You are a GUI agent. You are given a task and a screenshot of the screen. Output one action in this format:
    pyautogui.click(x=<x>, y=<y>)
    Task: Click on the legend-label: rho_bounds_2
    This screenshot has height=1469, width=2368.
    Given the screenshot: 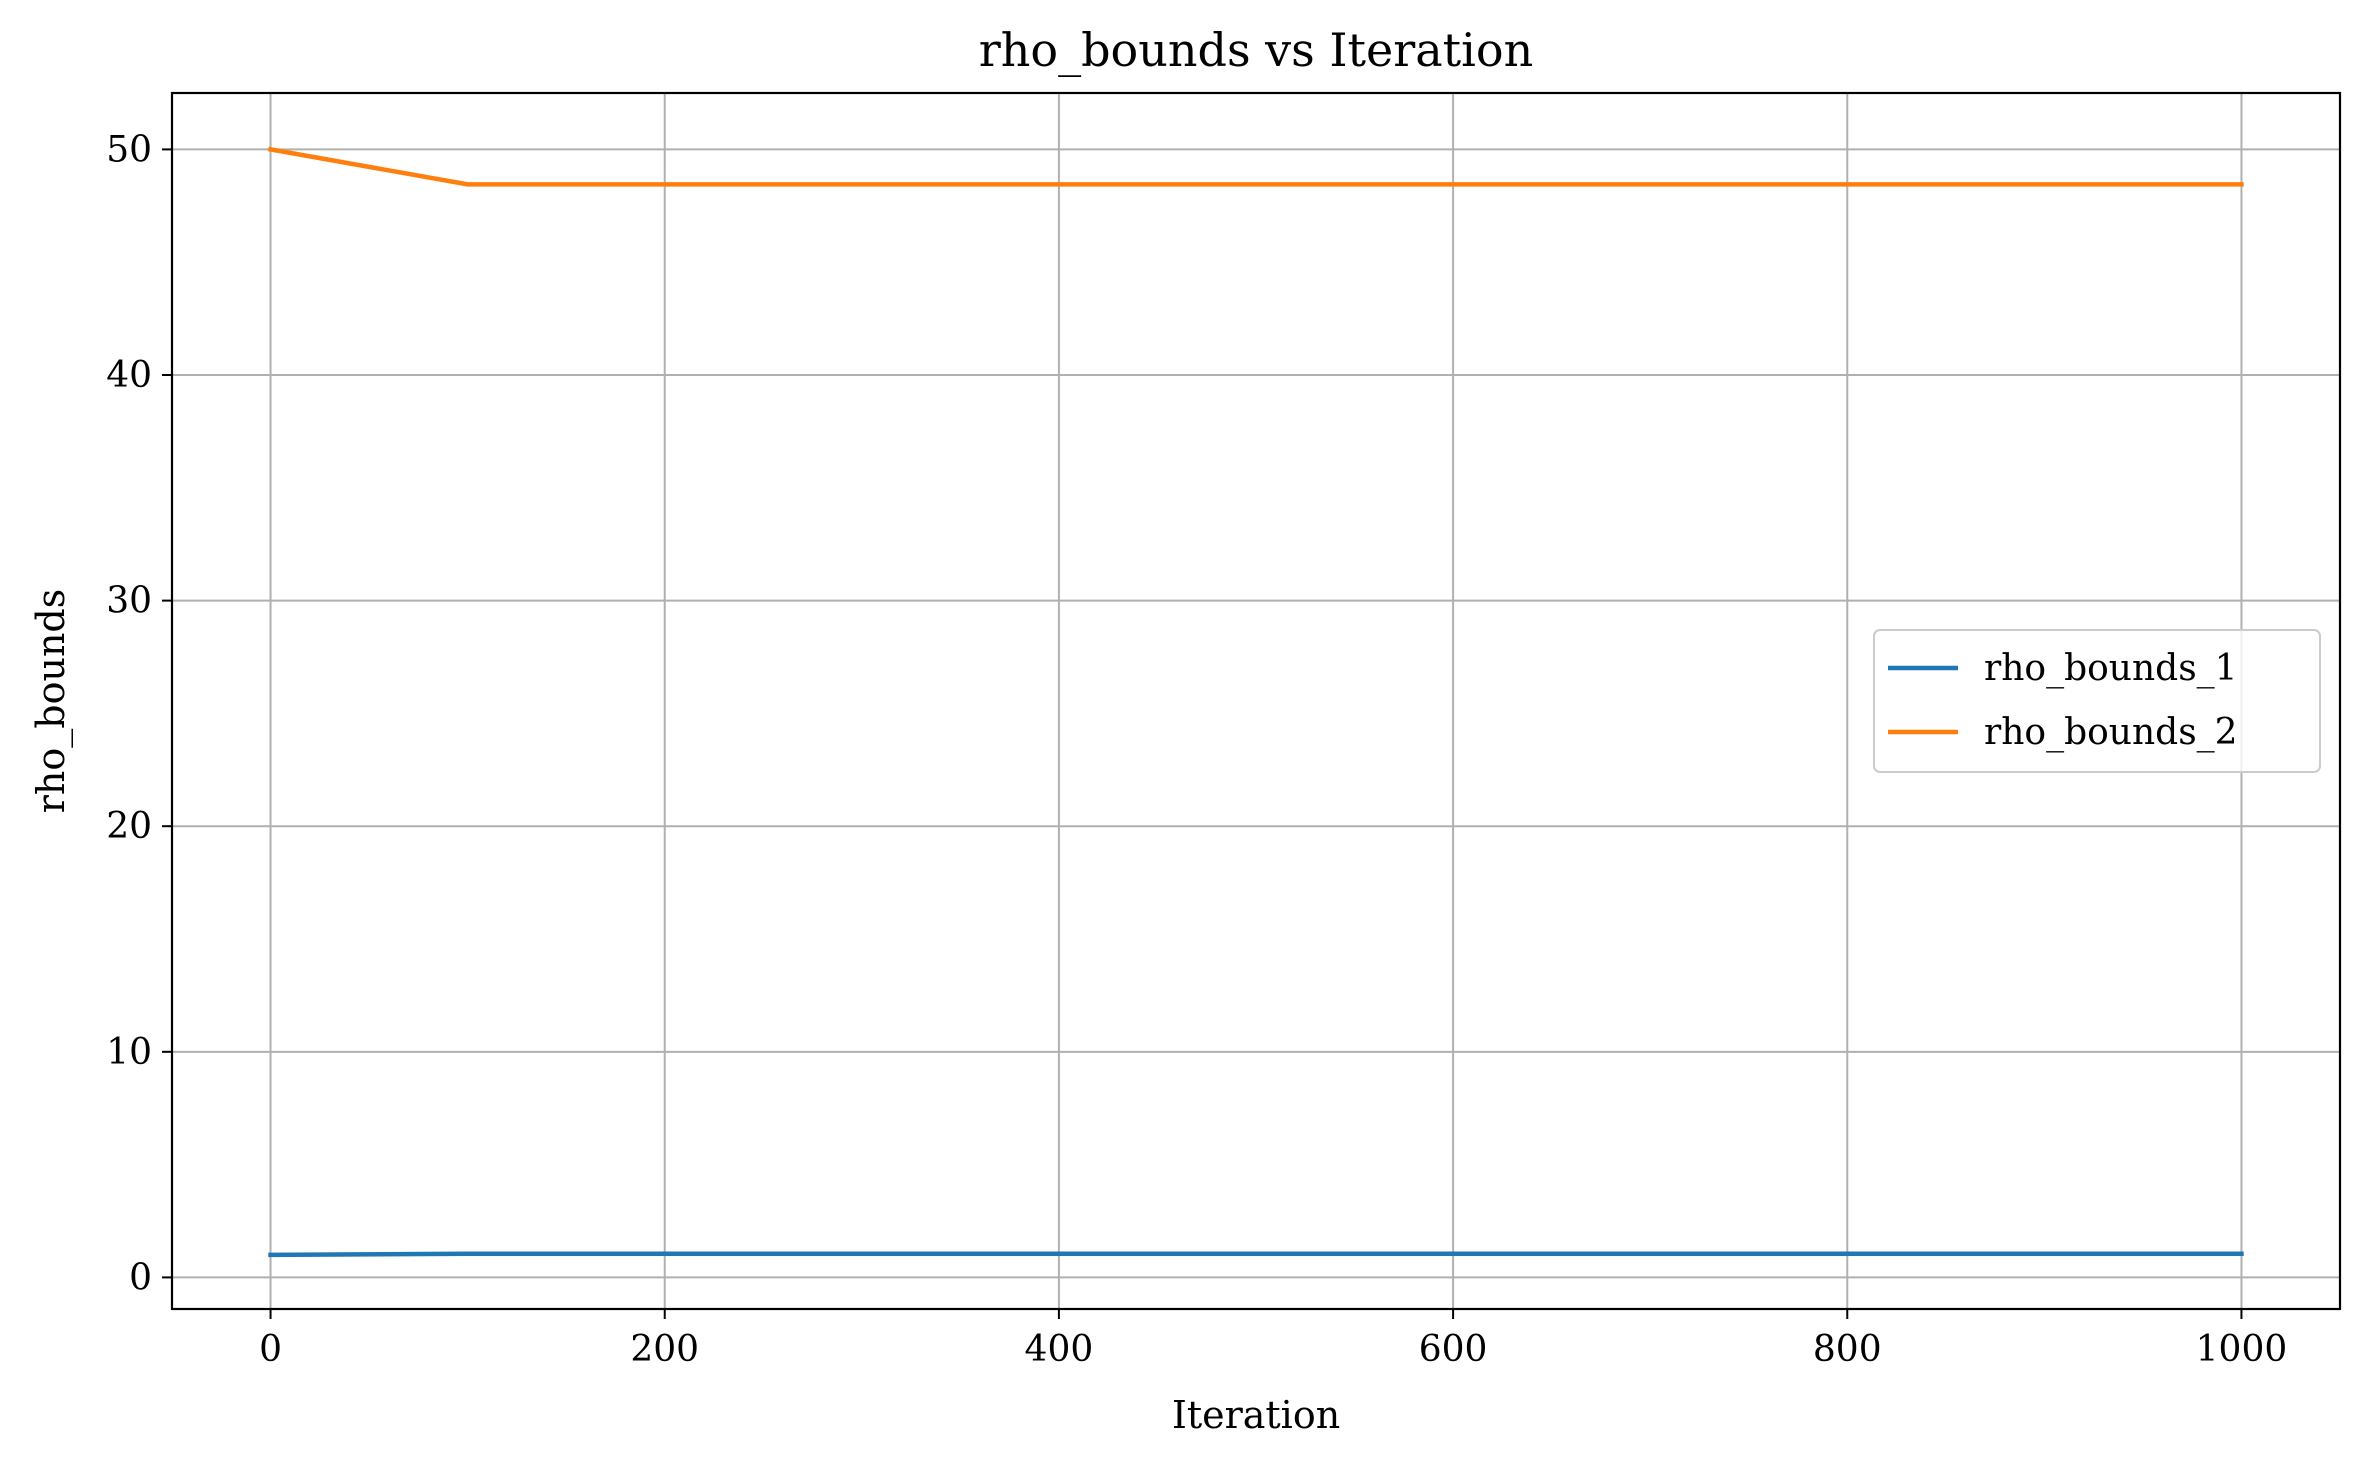 What is the action you would take?
    pyautogui.click(x=2111, y=732)
    